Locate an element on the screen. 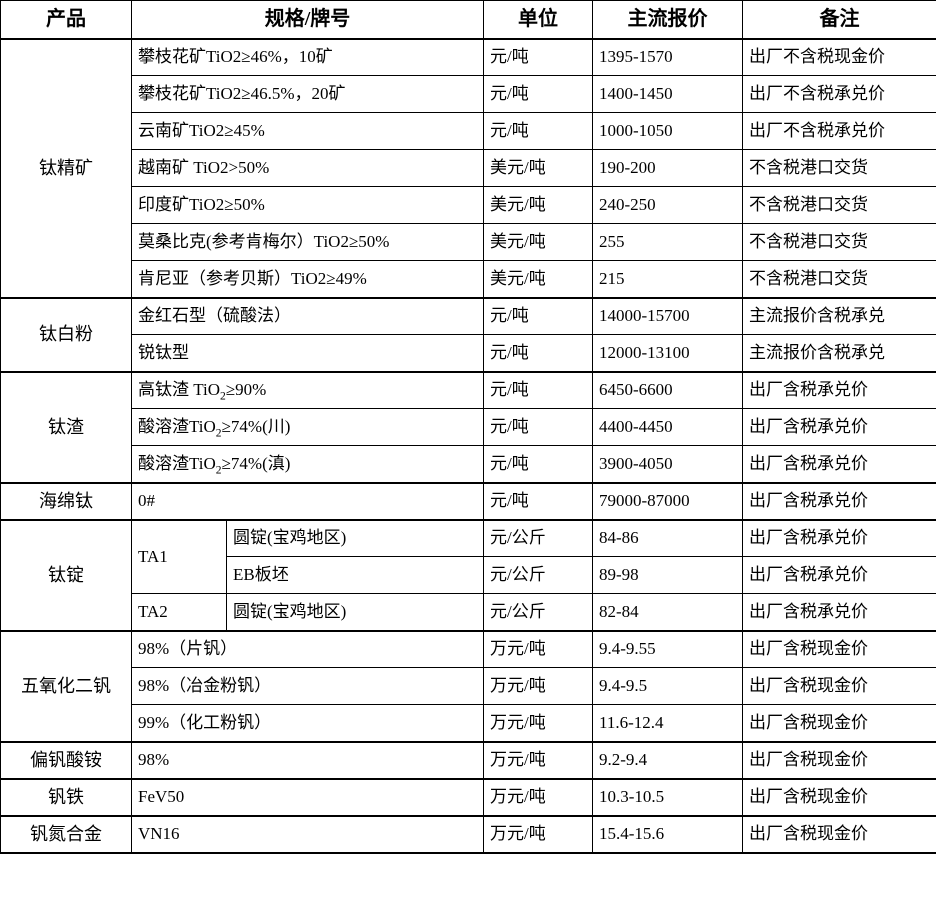  spec-cell: 攀枝花矿TiO2≥46%，10矿 is located at coordinates (307, 56).